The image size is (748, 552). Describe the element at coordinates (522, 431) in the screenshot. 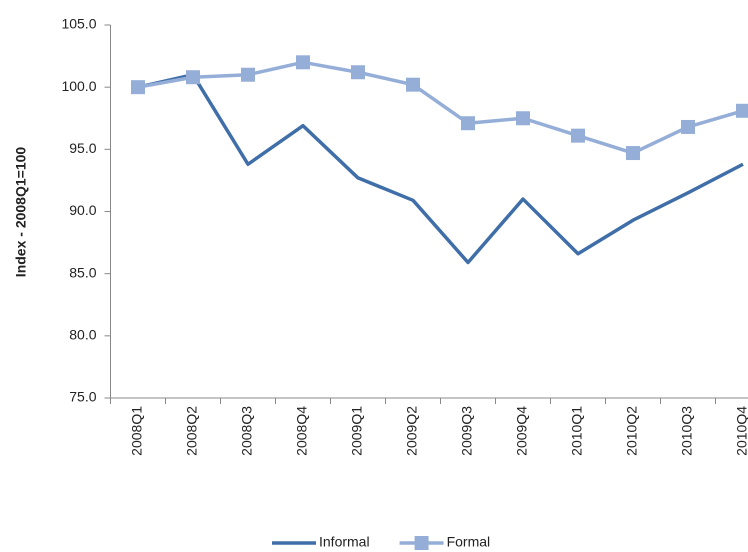

I see `x-tick-label: 2009Q4` at that location.